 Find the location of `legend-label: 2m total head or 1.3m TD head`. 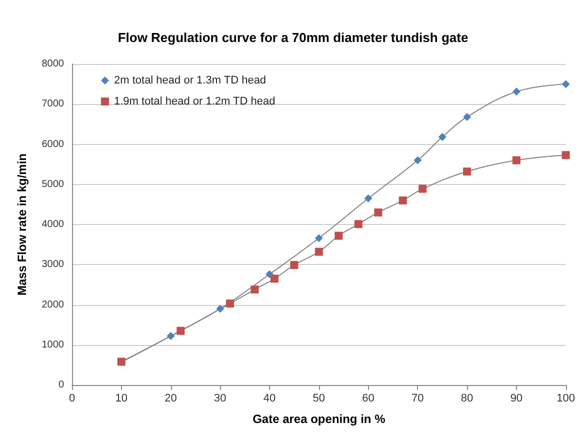

legend-label: 2m total head or 1.3m TD head is located at coordinates (190, 80).